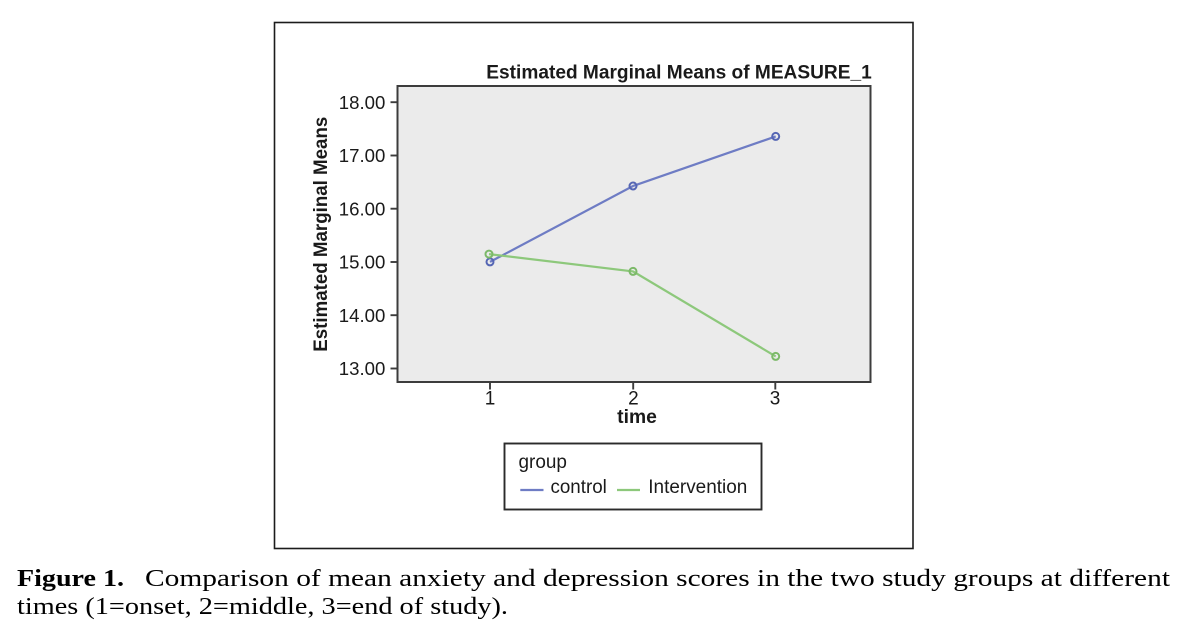 This screenshot has width=1200, height=634. What do you see at coordinates (362, 155) in the screenshot?
I see `svg-text: 17.00` at bounding box center [362, 155].